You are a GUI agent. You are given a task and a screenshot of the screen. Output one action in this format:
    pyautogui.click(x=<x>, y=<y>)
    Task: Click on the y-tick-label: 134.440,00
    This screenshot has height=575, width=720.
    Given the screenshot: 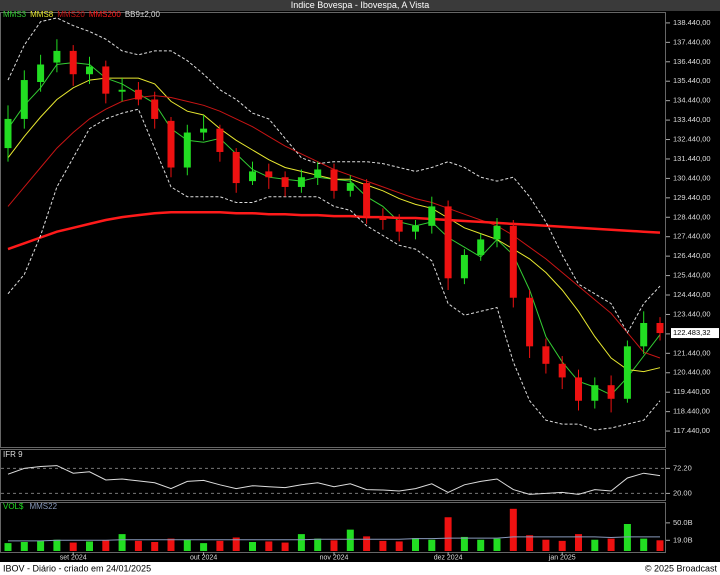 What is the action you would take?
    pyautogui.click(x=692, y=100)
    